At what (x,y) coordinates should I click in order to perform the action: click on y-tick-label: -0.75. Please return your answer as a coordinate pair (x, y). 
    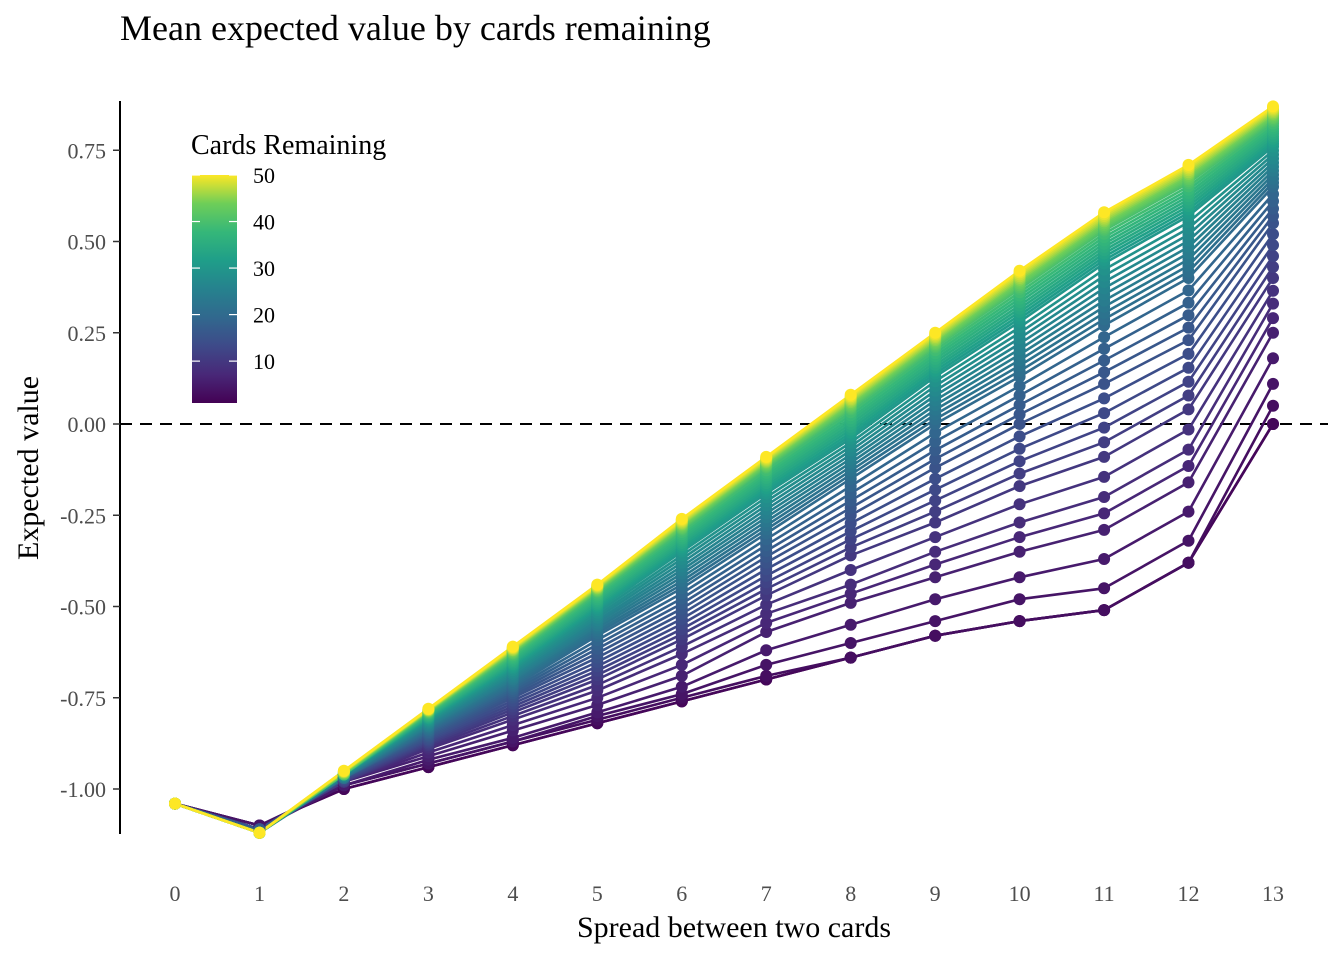
    Looking at the image, I should click on (83, 698).